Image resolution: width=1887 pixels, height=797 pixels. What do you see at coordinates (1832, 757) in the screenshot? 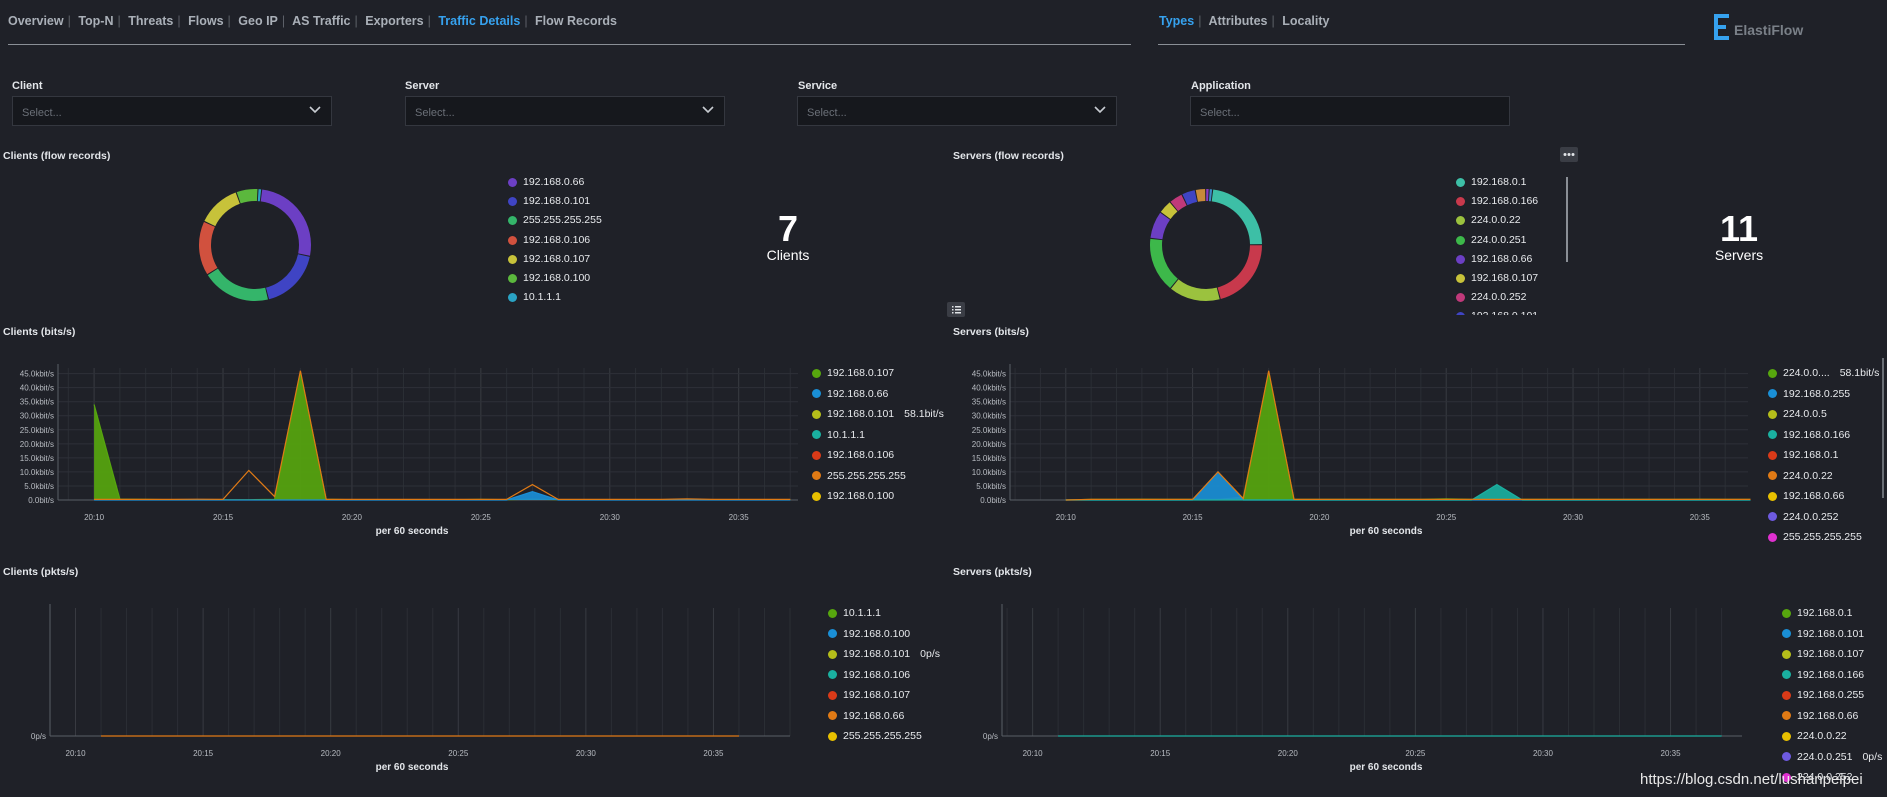
I see `legend-item: 224.0.0.251 0p/s` at bounding box center [1832, 757].